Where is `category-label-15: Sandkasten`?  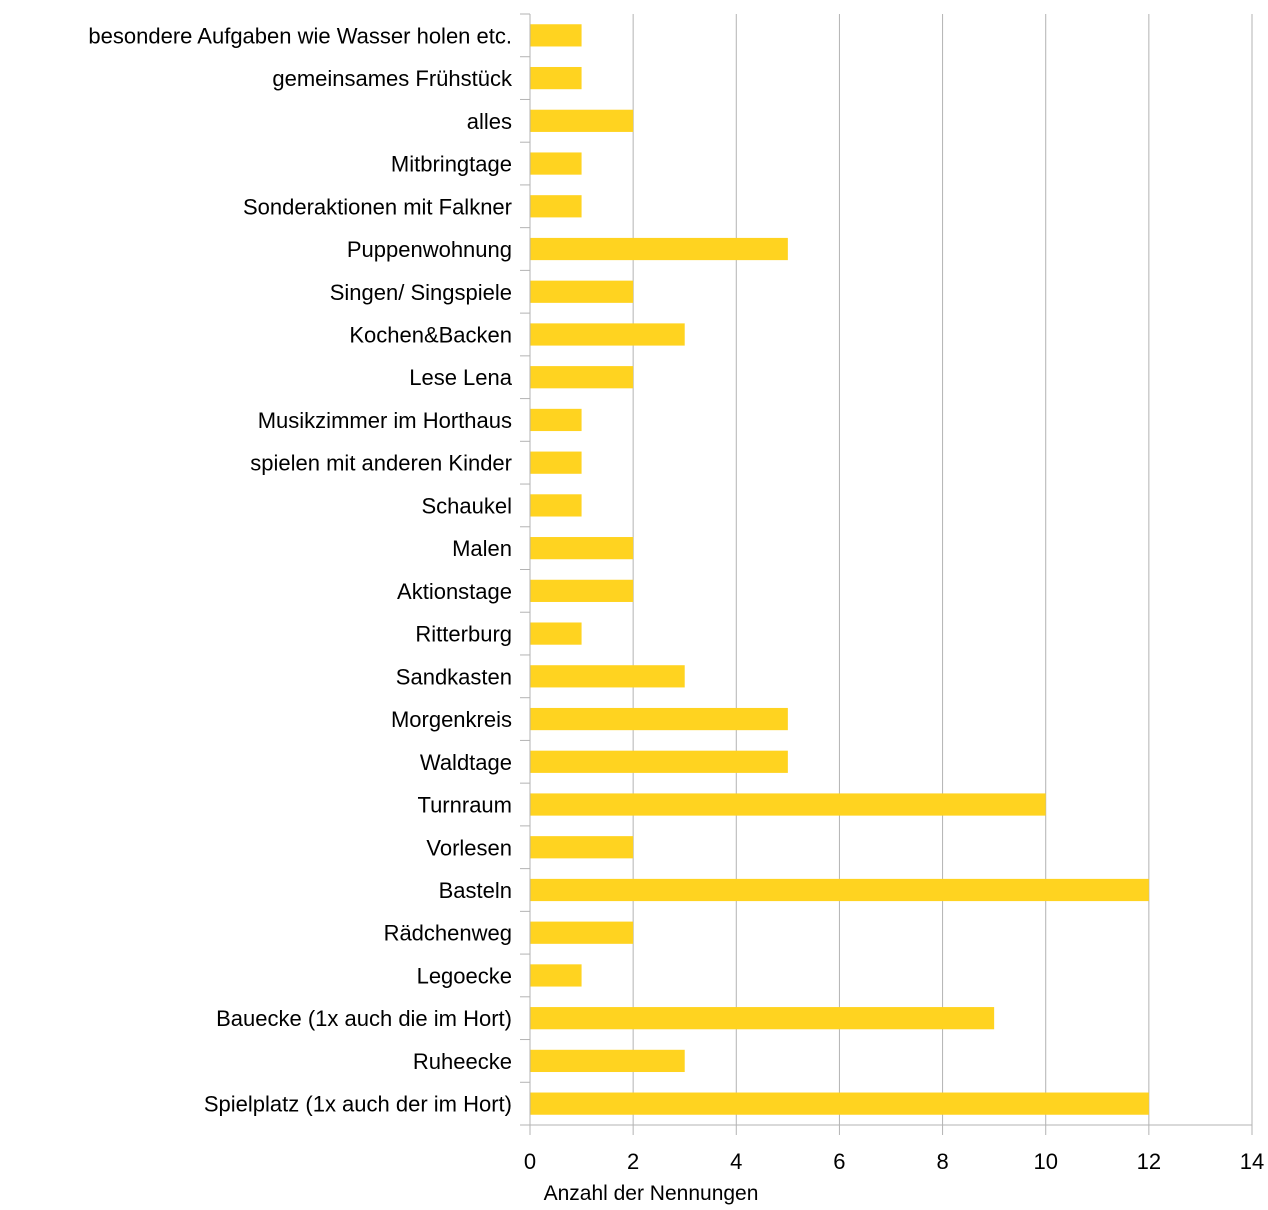
category-label-15: Sandkasten is located at coordinates (454, 676).